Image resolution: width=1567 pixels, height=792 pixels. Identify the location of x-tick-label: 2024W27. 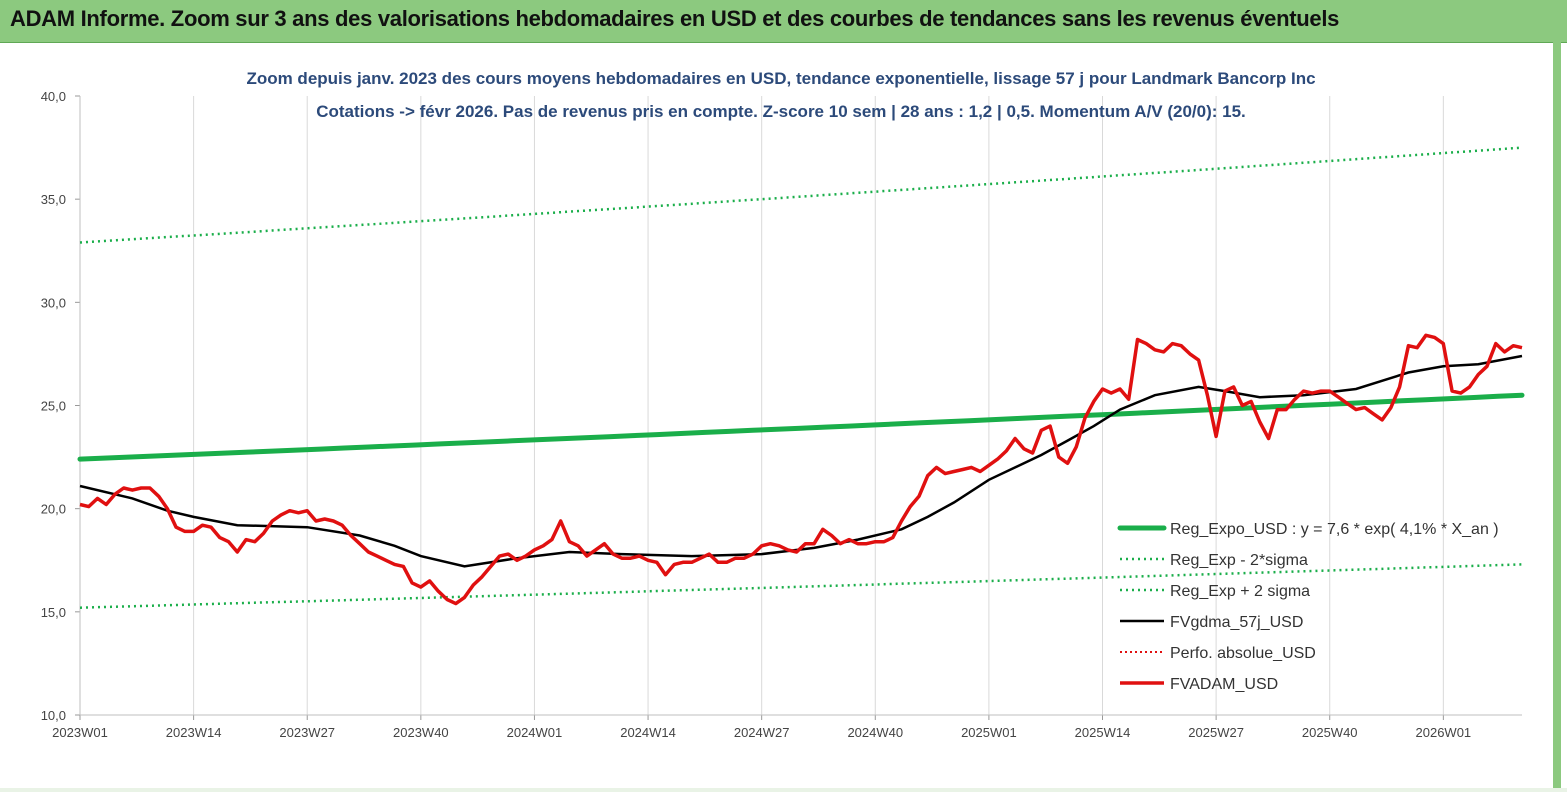
(762, 732).